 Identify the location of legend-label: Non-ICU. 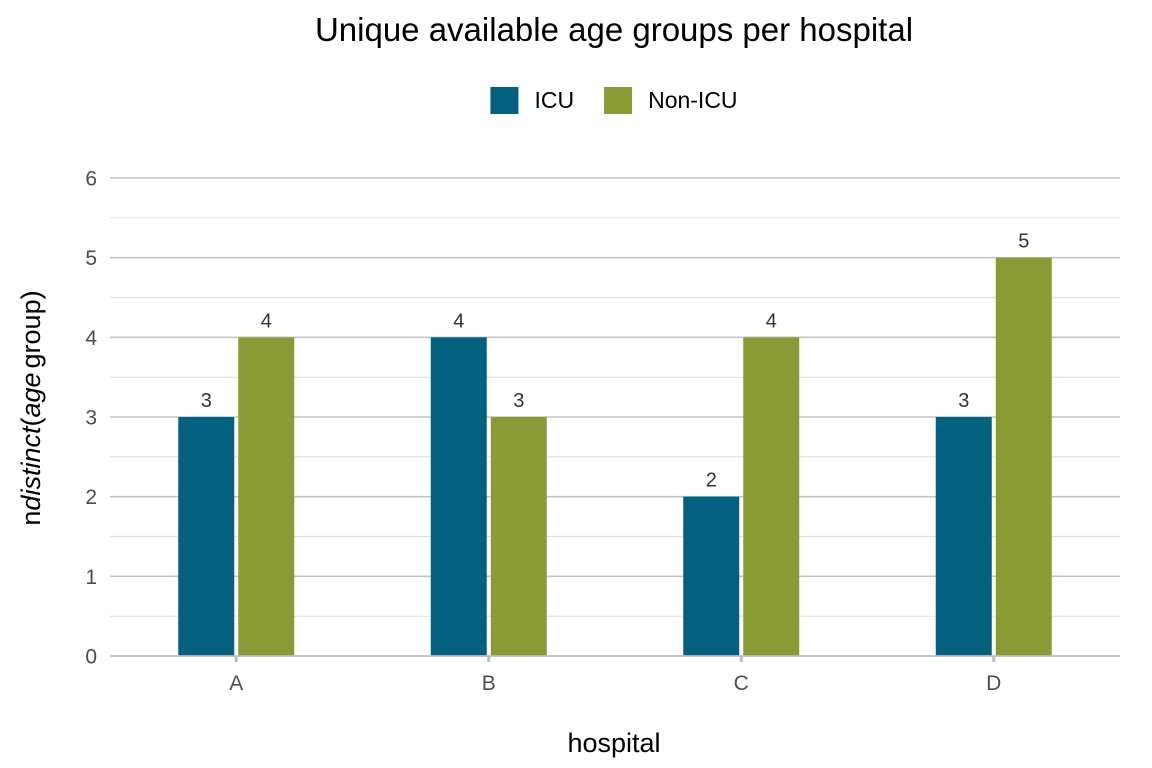
(692, 100).